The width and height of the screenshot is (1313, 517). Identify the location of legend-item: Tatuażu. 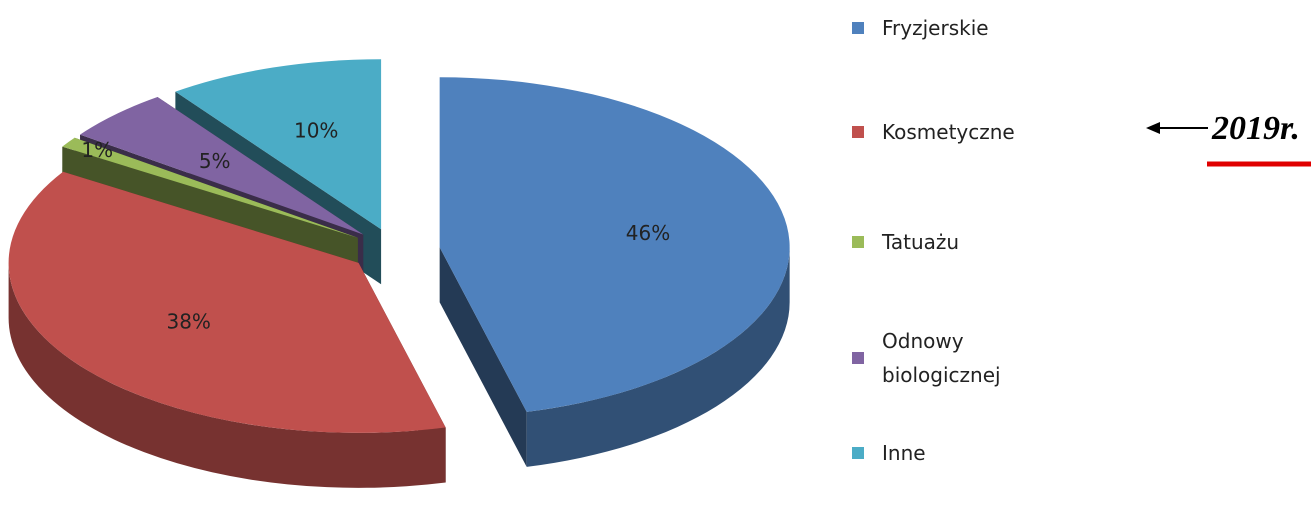
(942, 242).